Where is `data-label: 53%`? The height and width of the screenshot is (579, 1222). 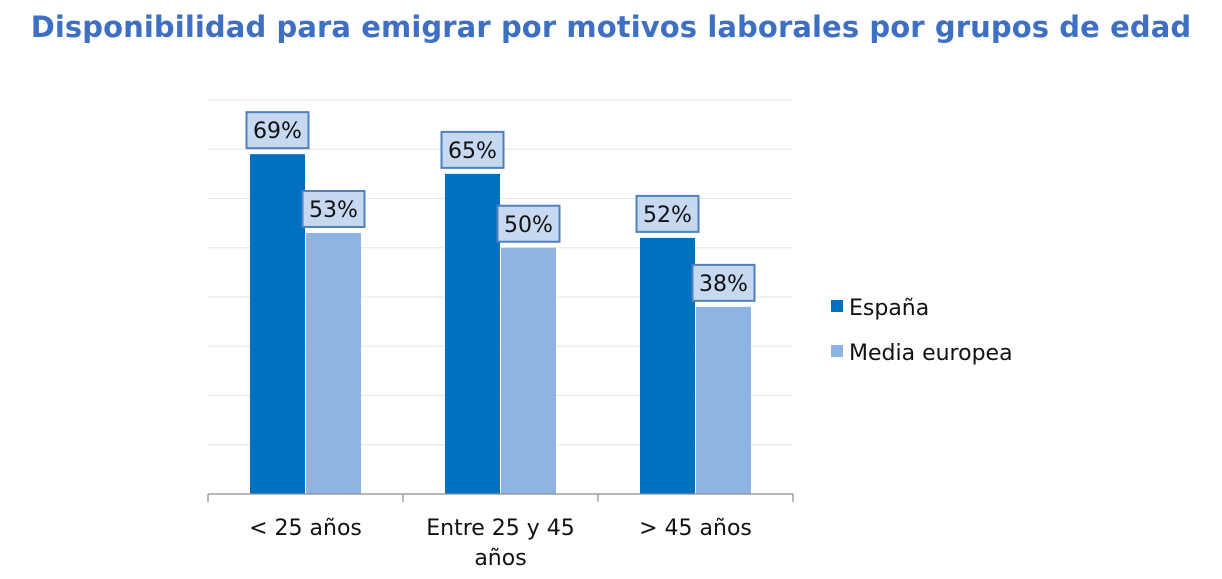
data-label: 53% is located at coordinates (333, 210).